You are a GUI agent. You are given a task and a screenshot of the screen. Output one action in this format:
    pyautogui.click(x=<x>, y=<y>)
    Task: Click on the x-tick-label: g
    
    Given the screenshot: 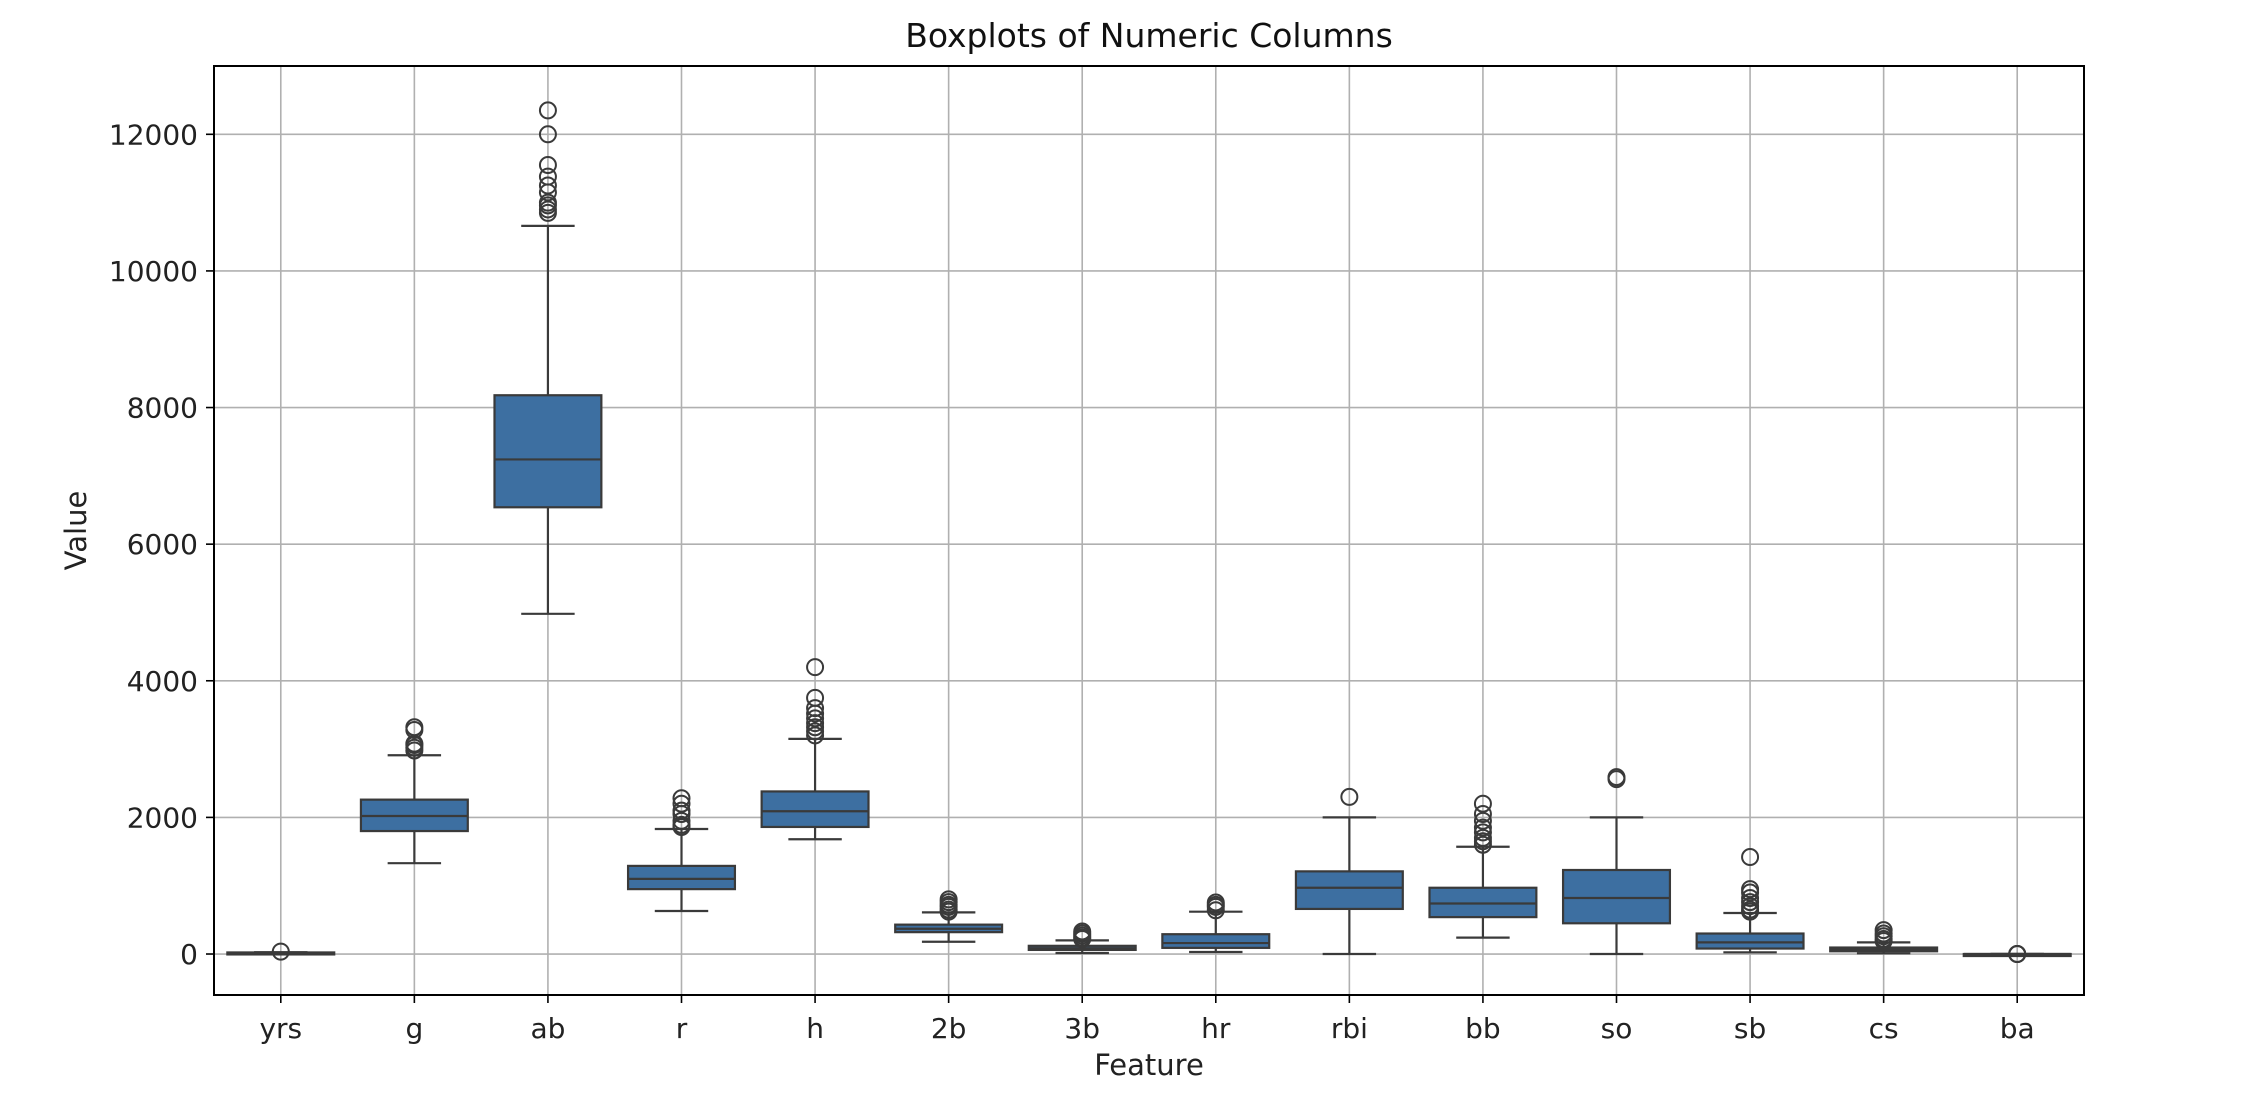 What is the action you would take?
    pyautogui.click(x=414, y=1028)
    